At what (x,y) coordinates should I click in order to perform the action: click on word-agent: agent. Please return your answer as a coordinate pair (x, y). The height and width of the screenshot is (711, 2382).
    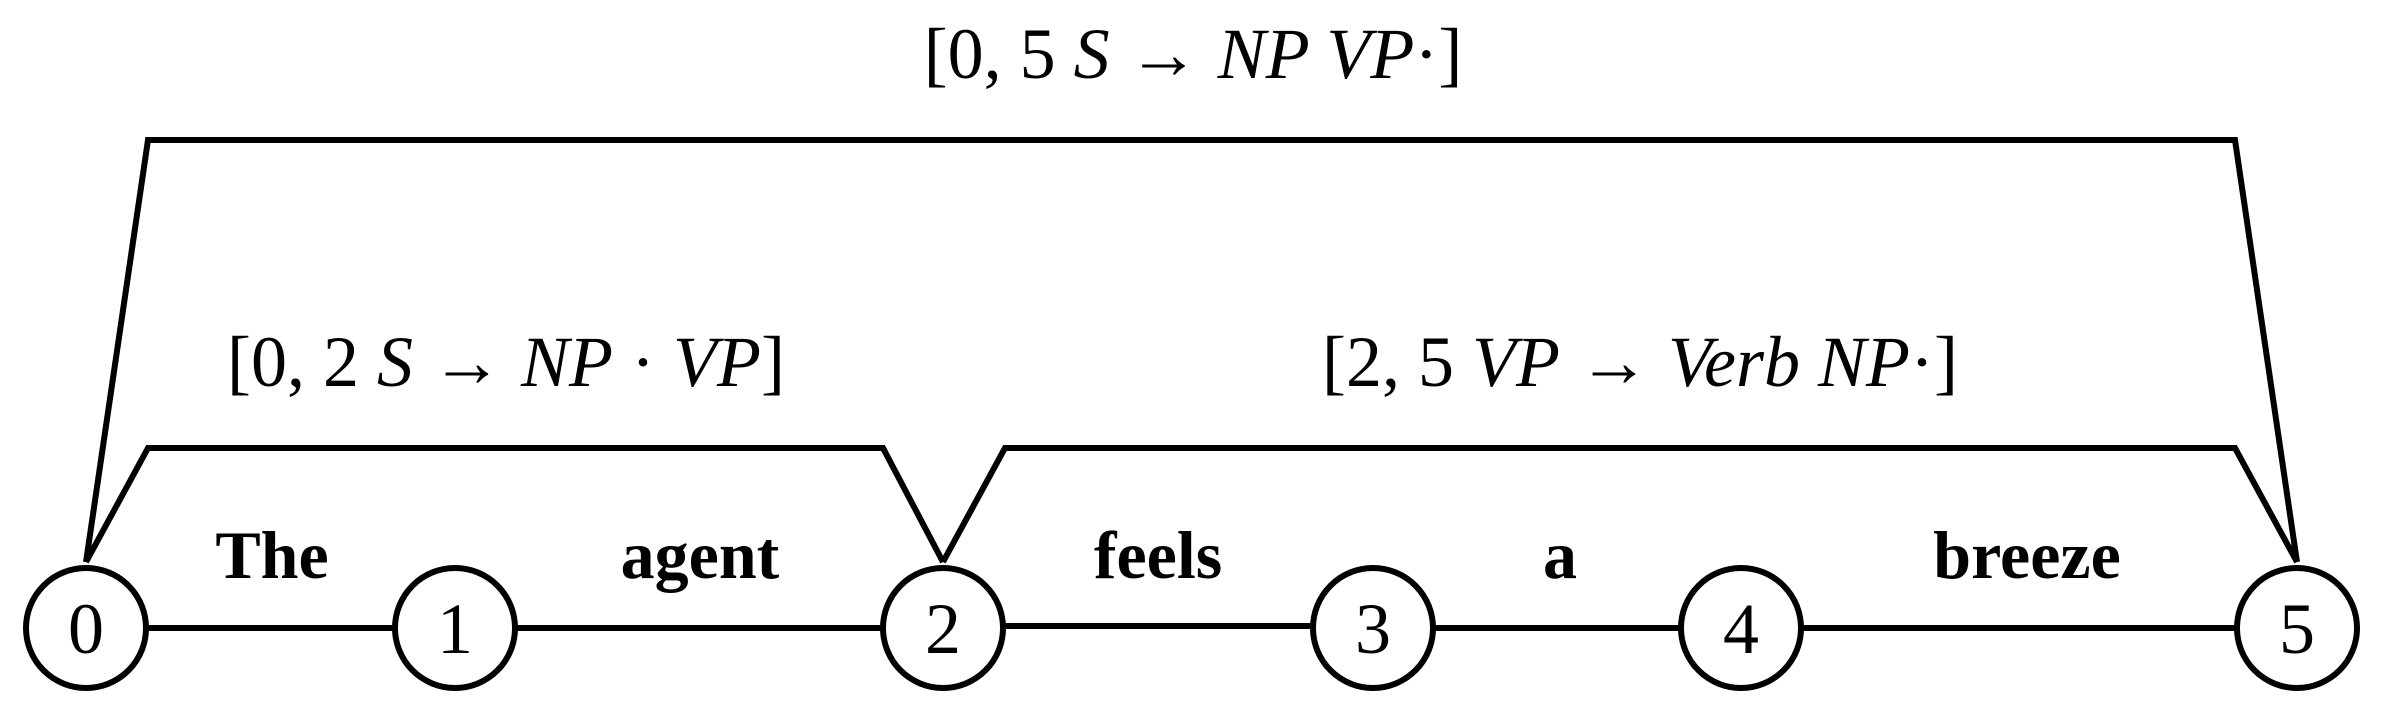
    Looking at the image, I should click on (700, 555).